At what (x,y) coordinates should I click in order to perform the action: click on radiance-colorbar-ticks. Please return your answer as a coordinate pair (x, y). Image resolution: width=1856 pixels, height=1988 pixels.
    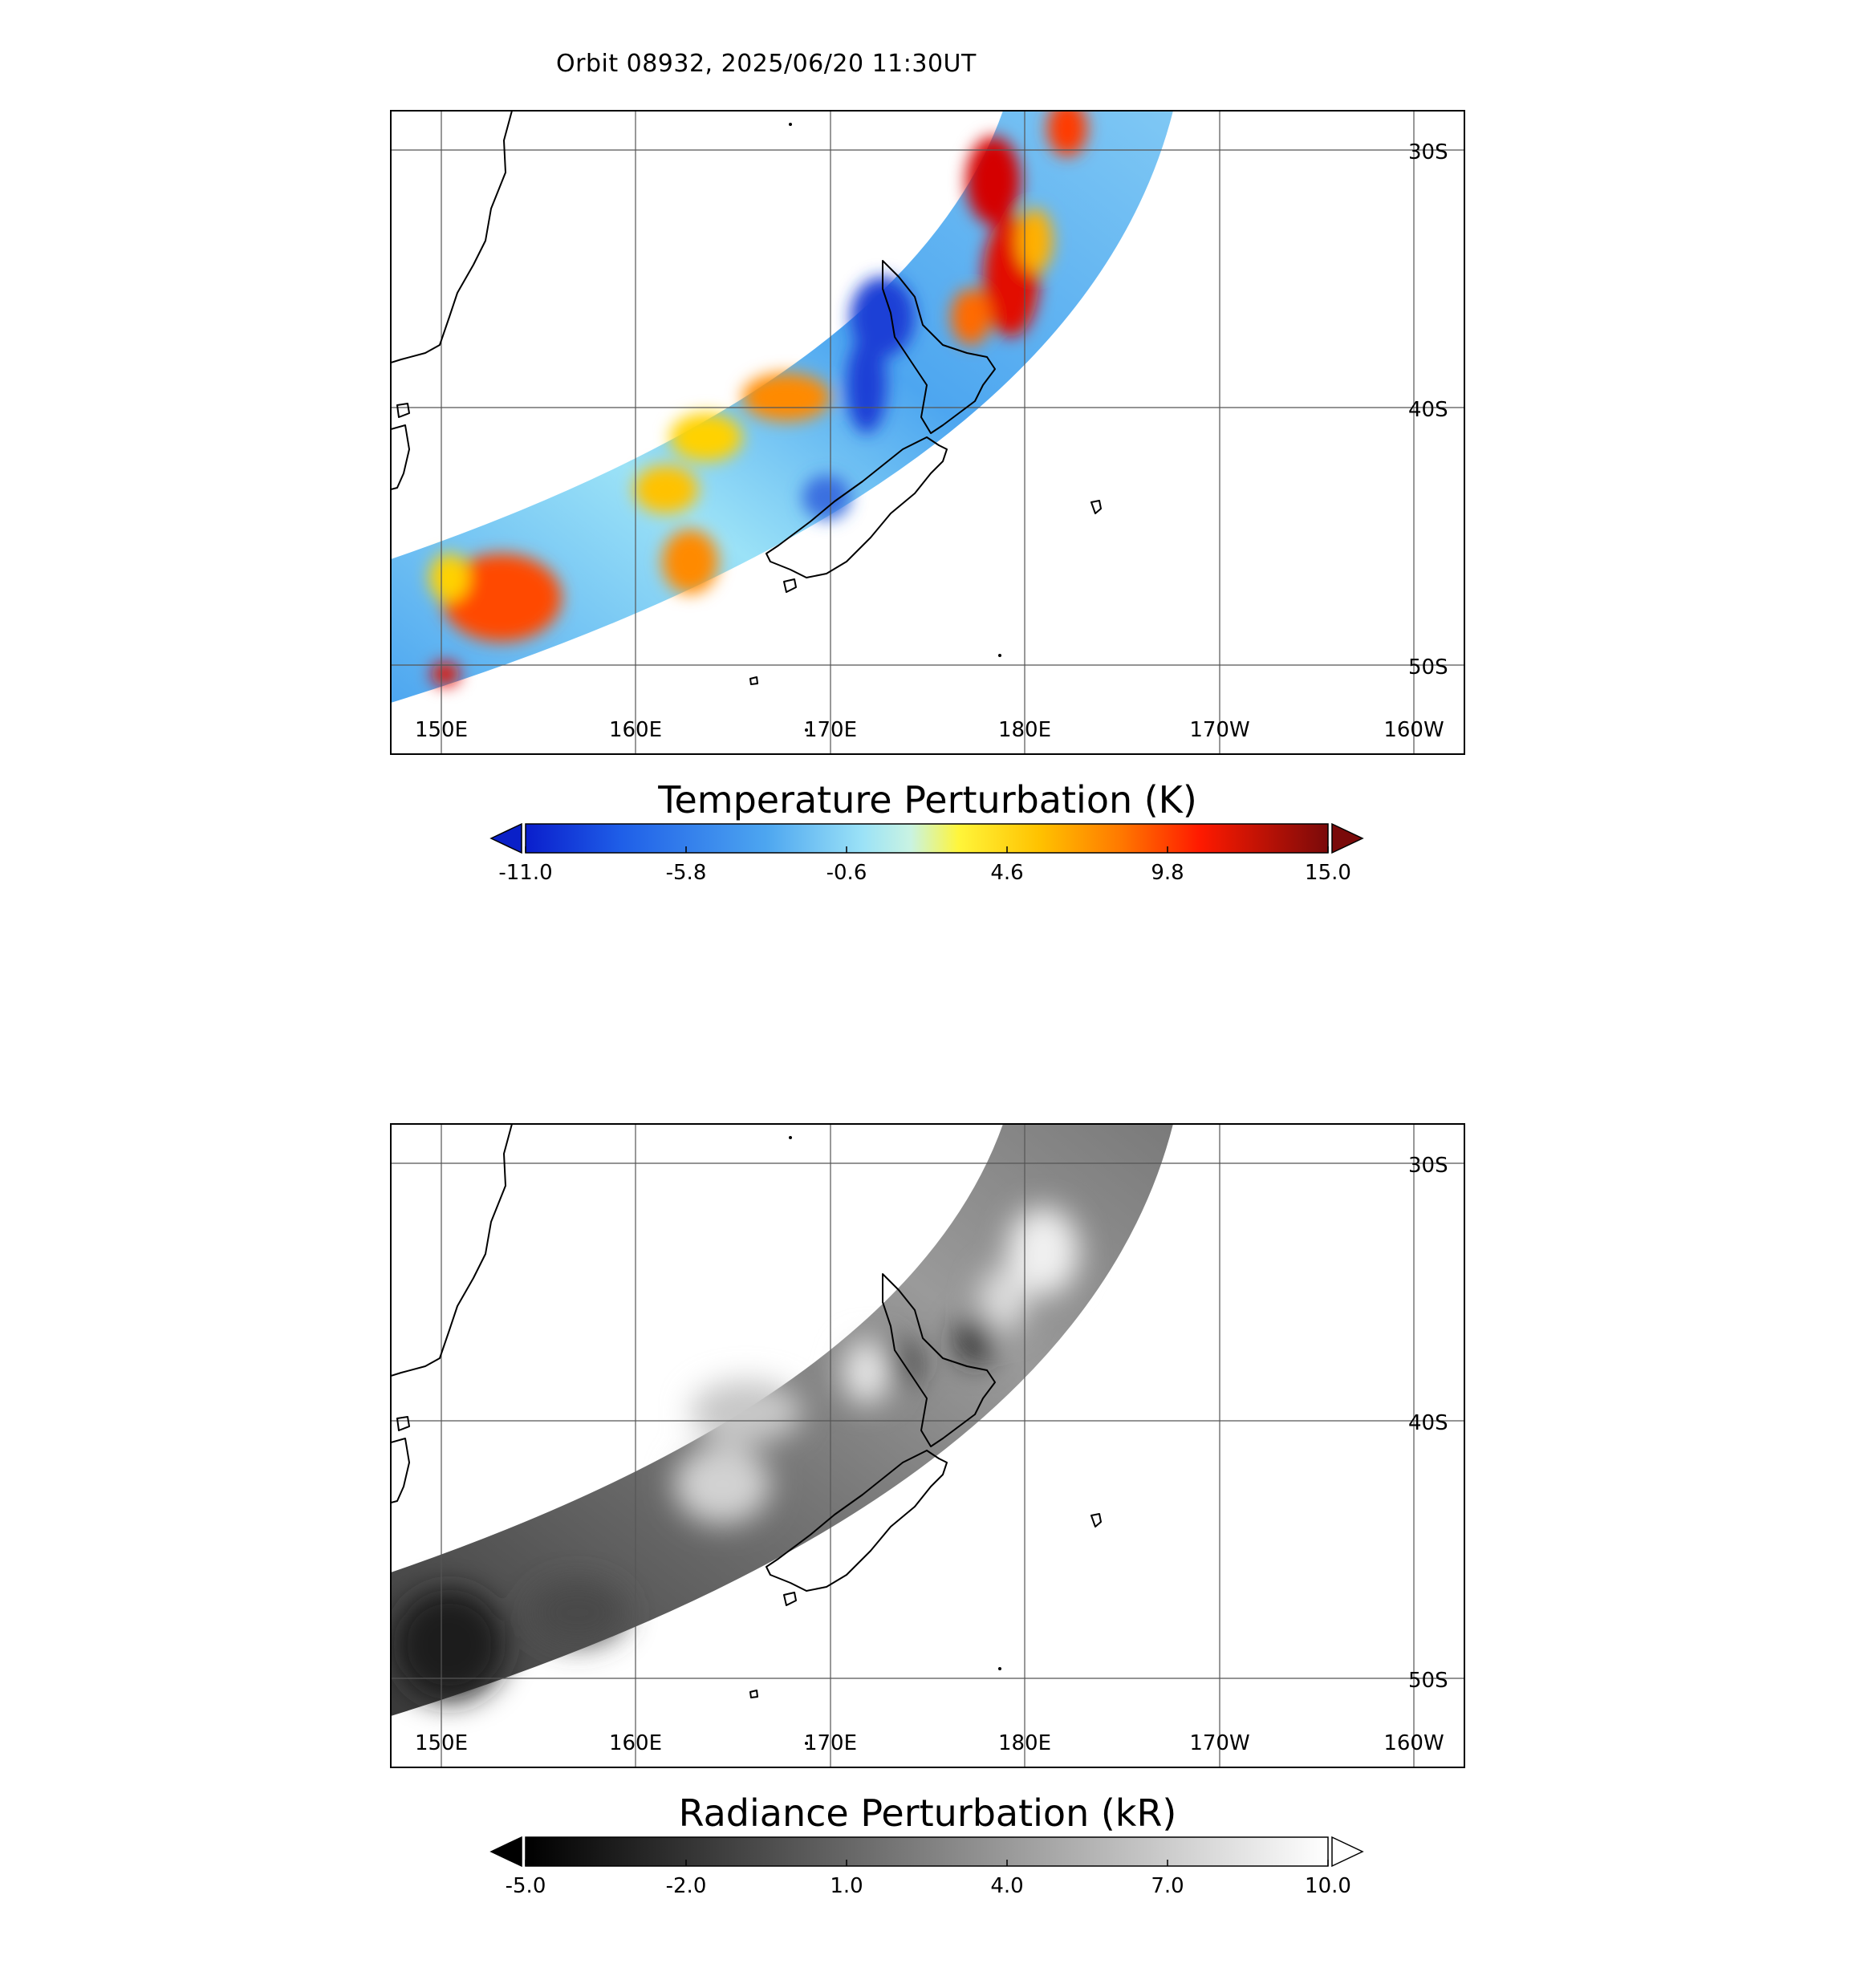
    Looking at the image, I should click on (927, 1863).